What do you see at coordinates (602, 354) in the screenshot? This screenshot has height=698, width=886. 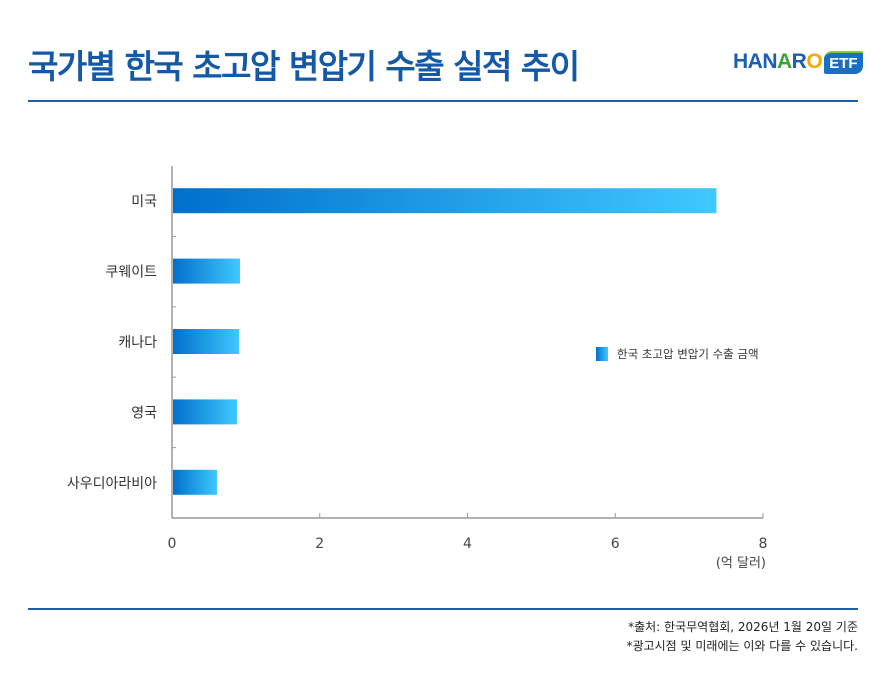 I see `legend-swatch` at bounding box center [602, 354].